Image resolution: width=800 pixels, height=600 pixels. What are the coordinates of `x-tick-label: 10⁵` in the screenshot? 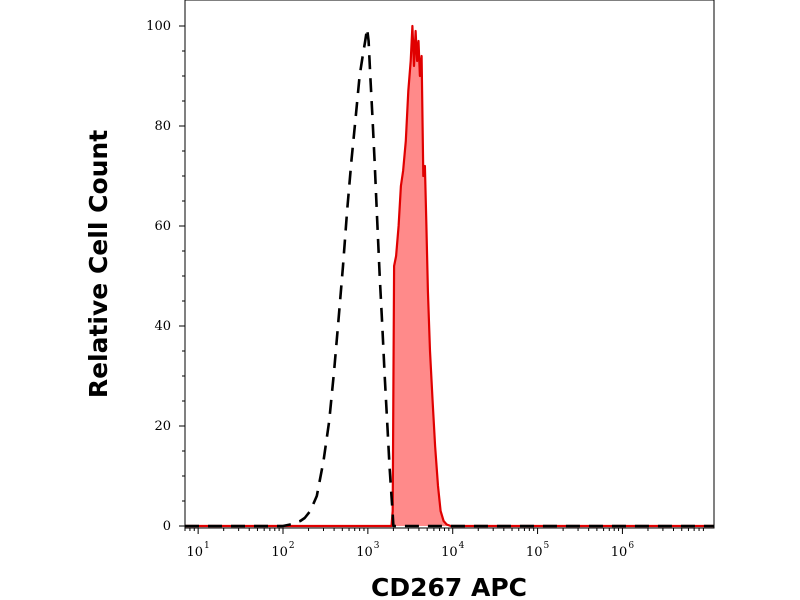 It's located at (538, 550).